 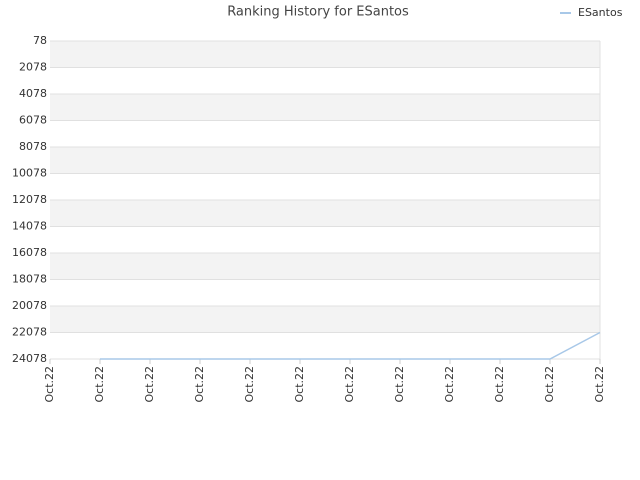 I want to click on series-line, so click(x=350, y=345).